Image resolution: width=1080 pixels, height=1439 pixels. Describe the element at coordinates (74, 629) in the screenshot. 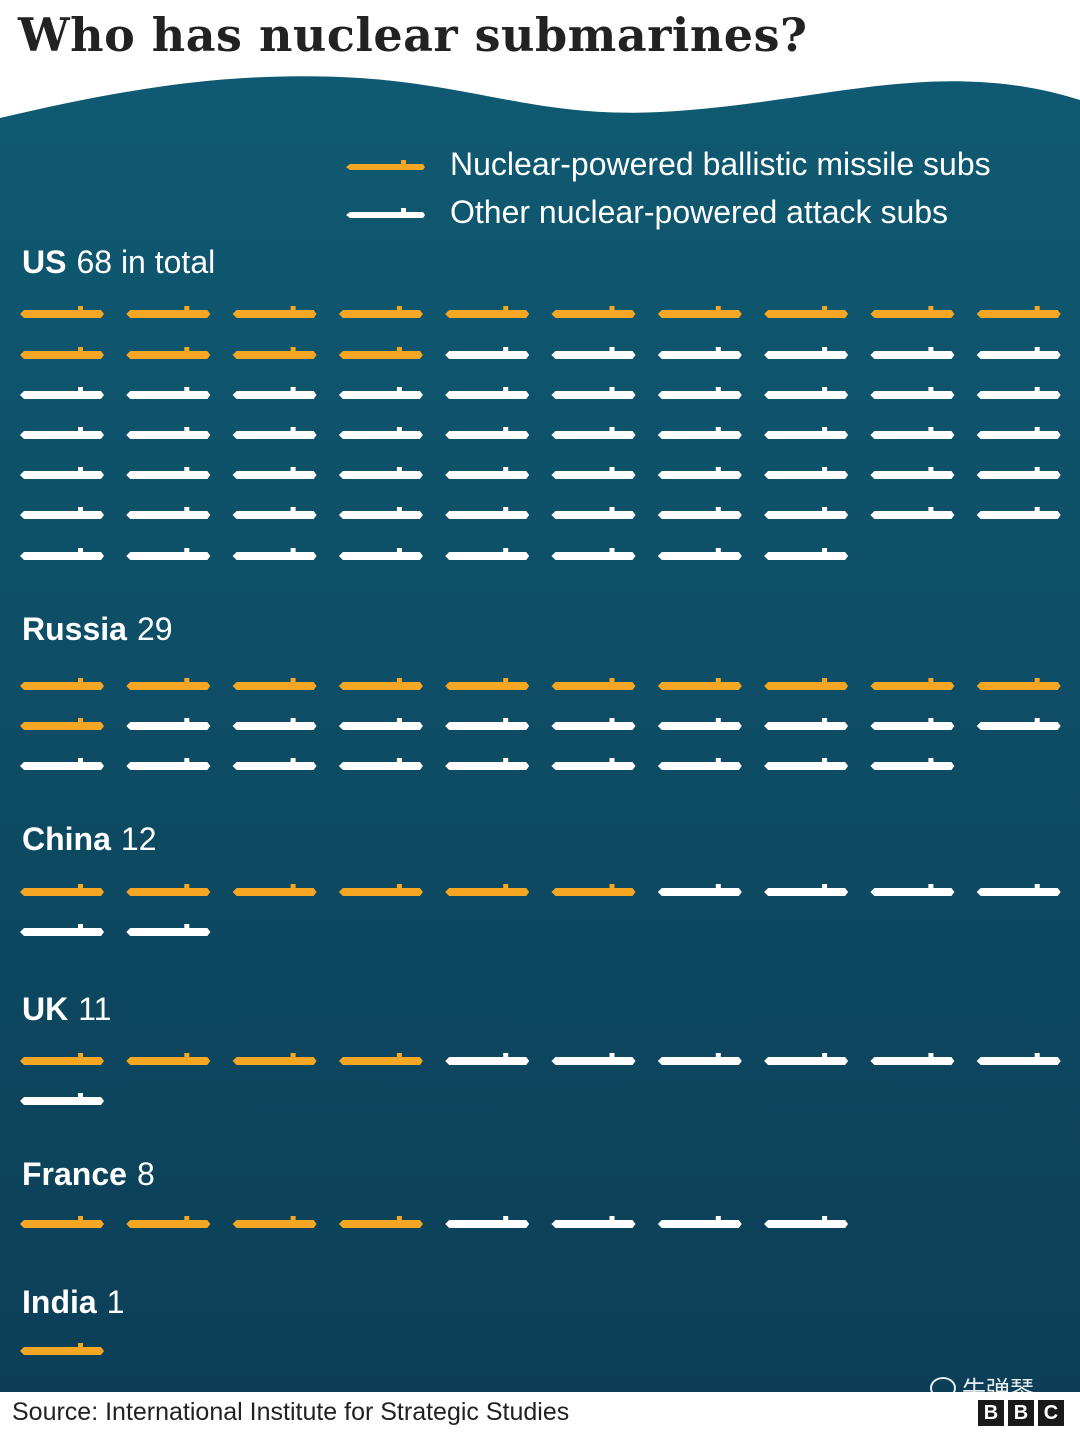

I see `country-name: Russia` at that location.